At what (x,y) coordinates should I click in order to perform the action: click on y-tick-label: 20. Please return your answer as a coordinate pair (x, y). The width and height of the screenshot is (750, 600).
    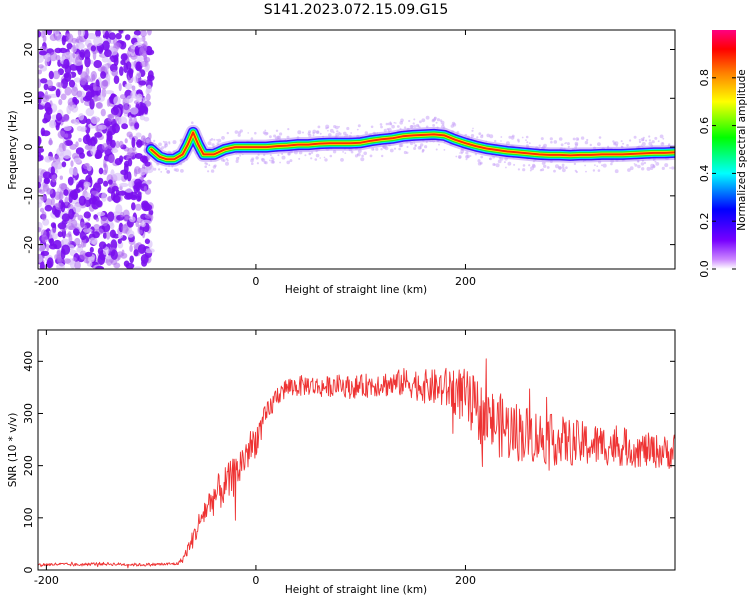
    Looking at the image, I should click on (28, 50).